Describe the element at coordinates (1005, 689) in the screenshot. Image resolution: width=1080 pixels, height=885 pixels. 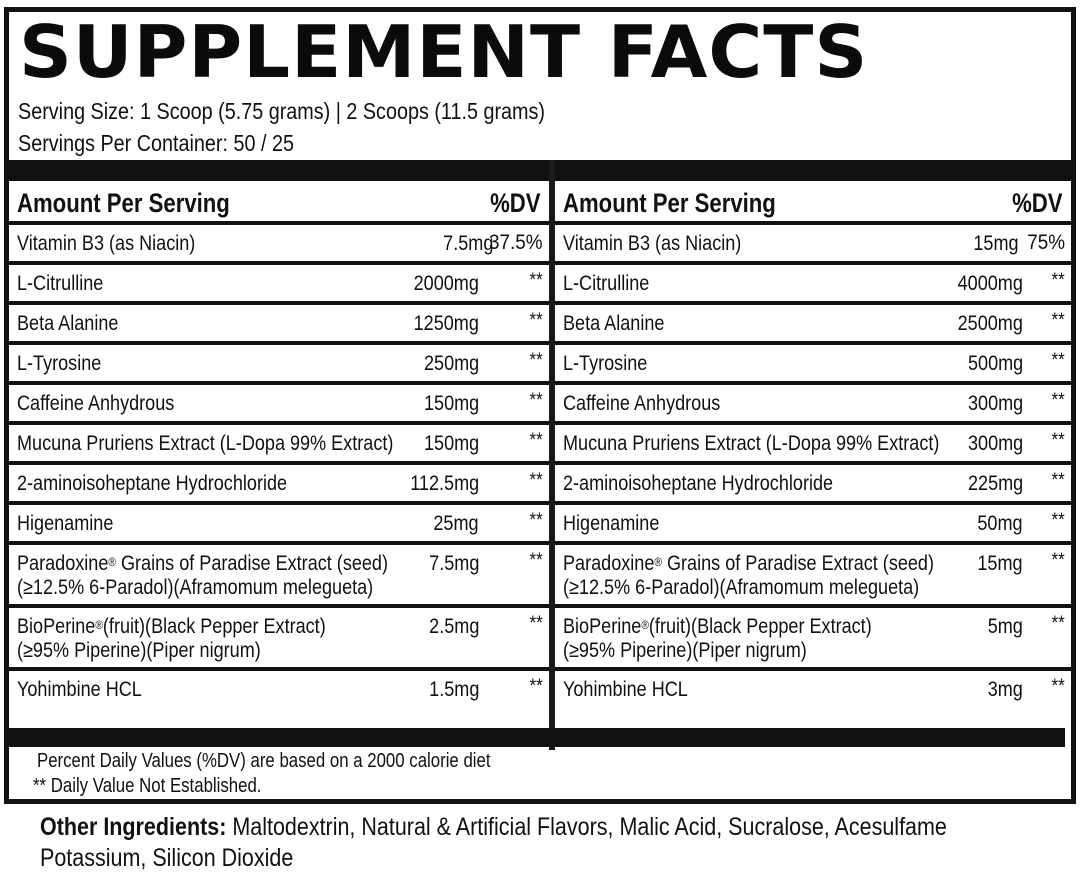
I see `ingredient-amount: 3mg` at that location.